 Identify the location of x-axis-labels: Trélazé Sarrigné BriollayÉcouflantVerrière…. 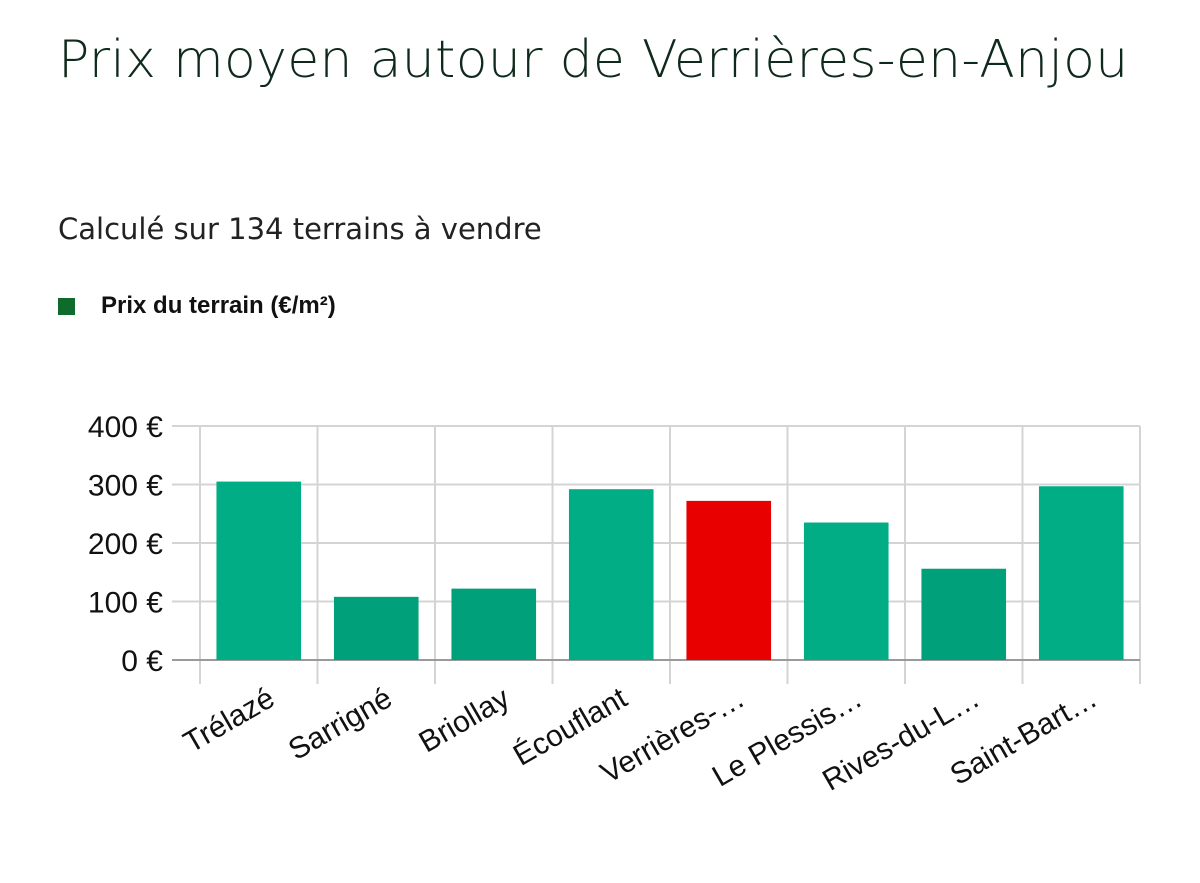
(640, 739).